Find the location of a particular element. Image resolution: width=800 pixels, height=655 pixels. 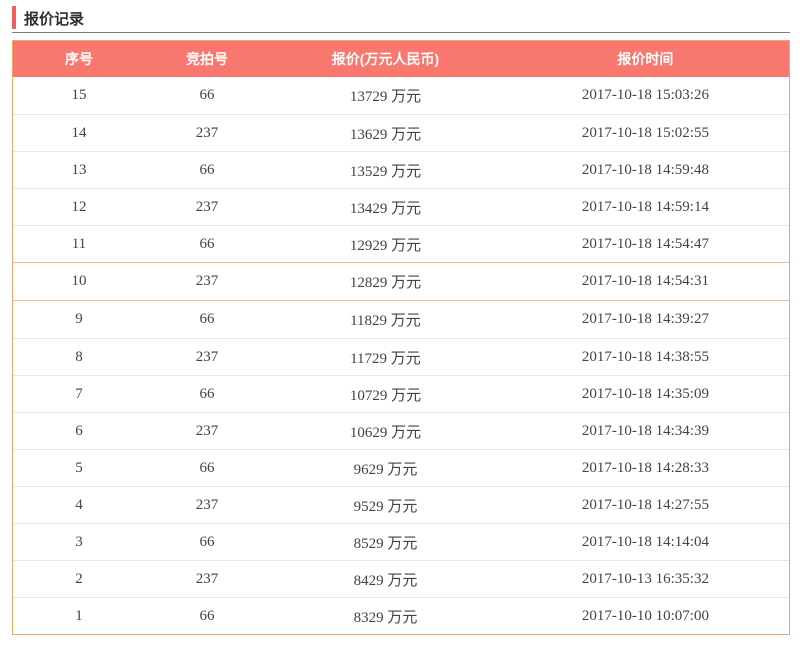

cell-price: 12929 万元 is located at coordinates (385, 245).